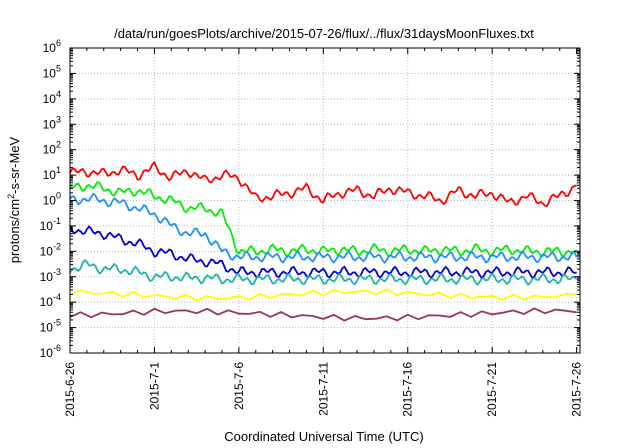  What do you see at coordinates (11, 196) in the screenshot?
I see `y-axis-title-sup: 2` at bounding box center [11, 196].